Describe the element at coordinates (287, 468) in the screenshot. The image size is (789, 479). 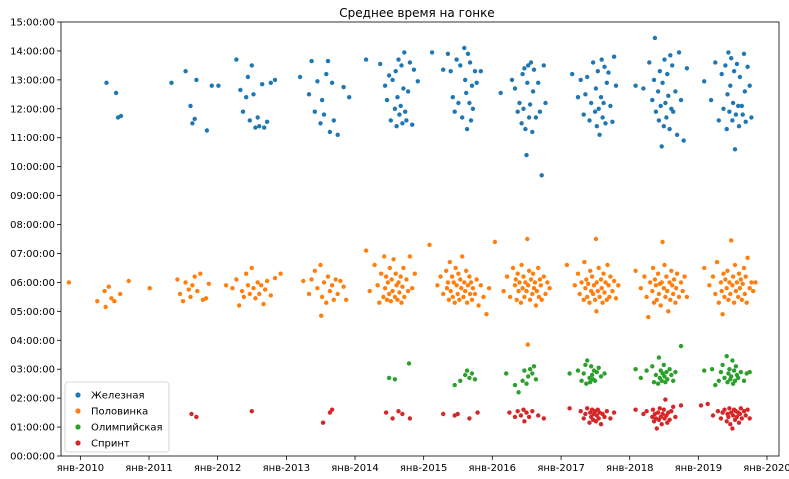
I see `x-tick-label: янв-2013` at that location.